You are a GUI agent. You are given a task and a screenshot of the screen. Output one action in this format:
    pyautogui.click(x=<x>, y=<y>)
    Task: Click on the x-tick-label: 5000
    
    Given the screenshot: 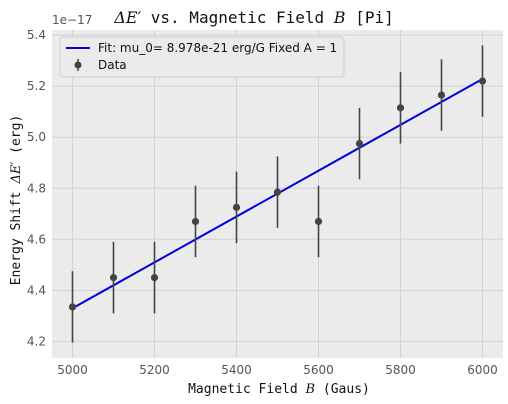 What is the action you would take?
    pyautogui.click(x=72, y=370)
    